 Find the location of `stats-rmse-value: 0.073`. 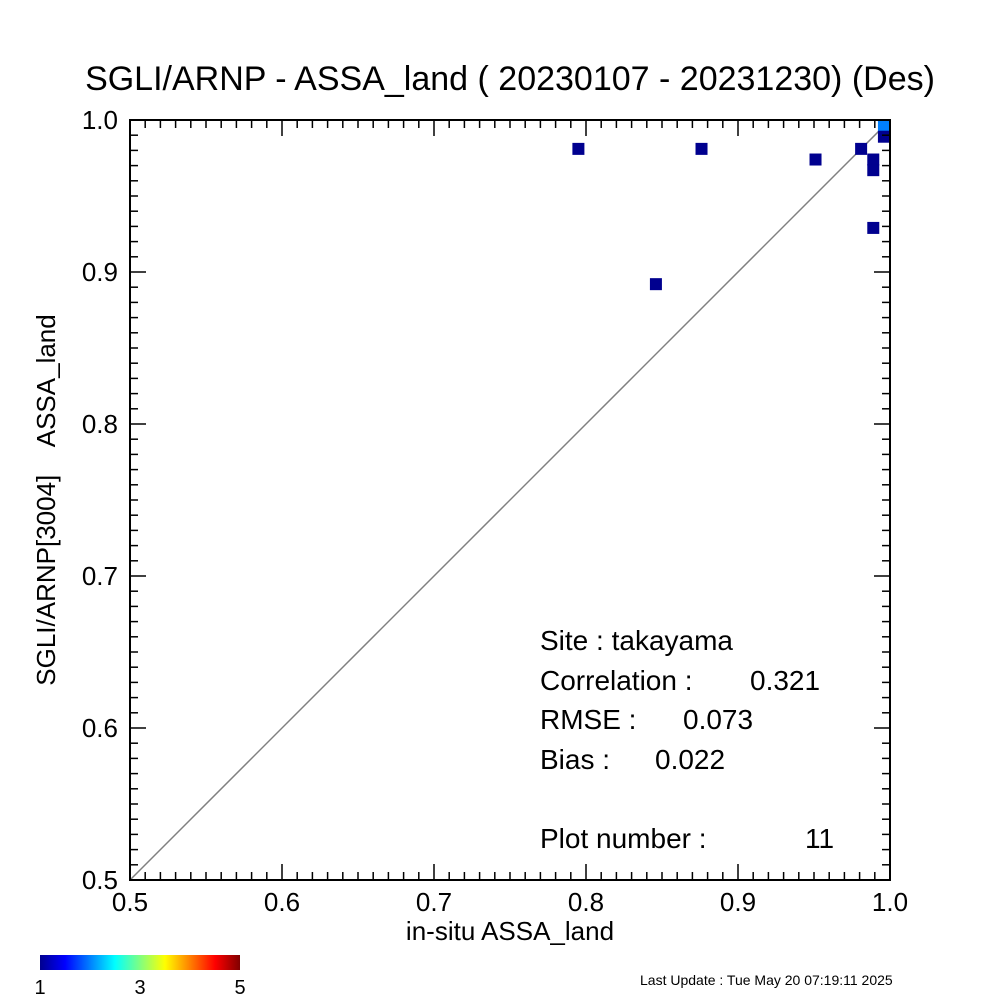

stats-rmse-value: 0.073 is located at coordinates (718, 719).